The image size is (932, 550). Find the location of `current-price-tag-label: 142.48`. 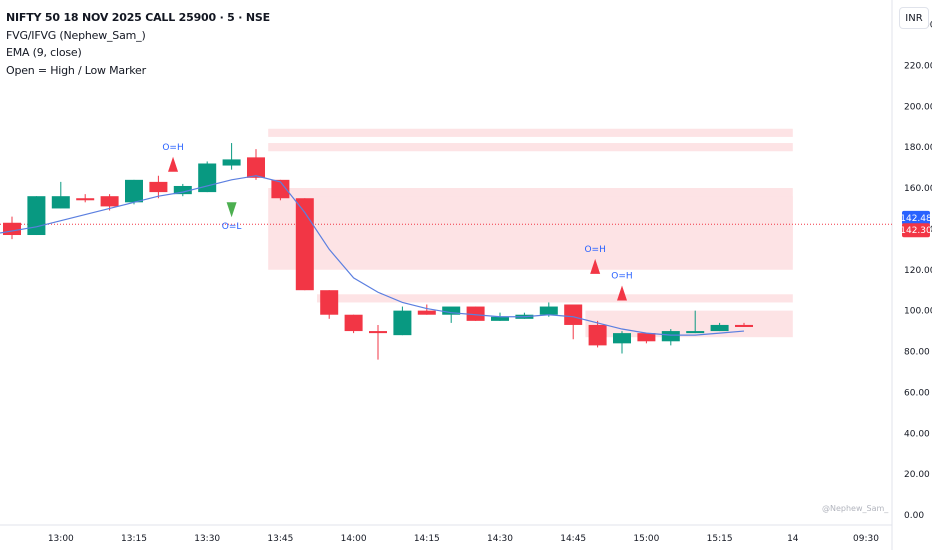

current-price-tag-label: 142.48 is located at coordinates (916, 219).